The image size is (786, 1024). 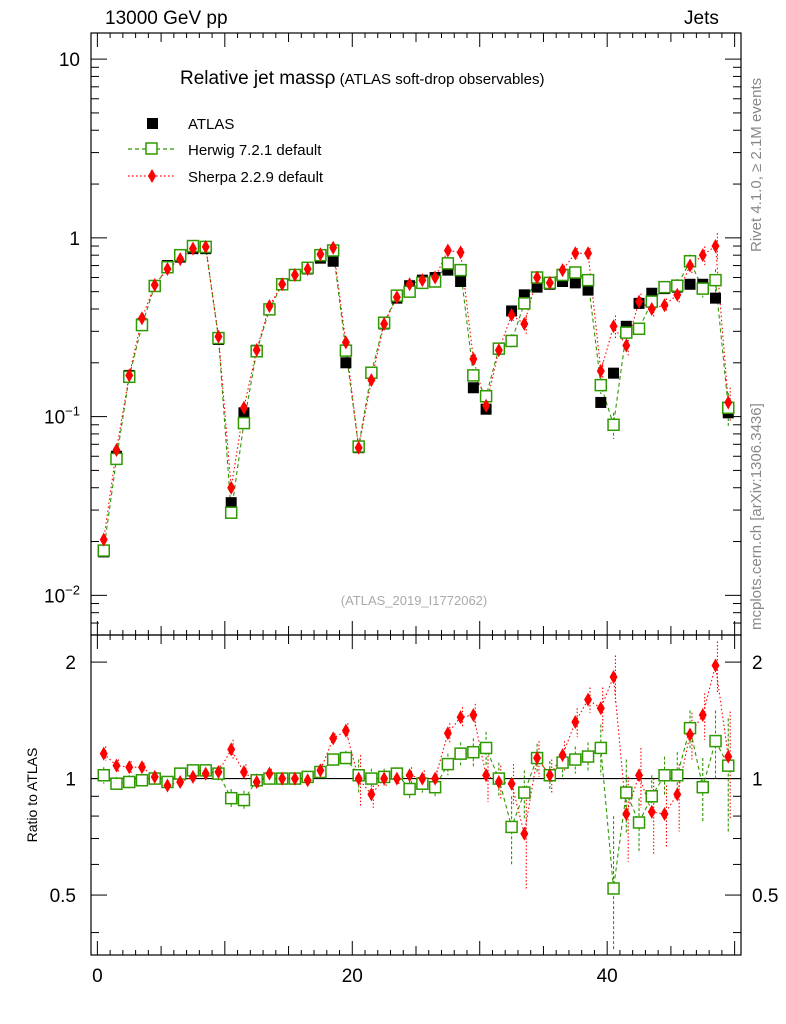 What do you see at coordinates (256, 177) in the screenshot?
I see `legend-sherpa-label: Sherpa 2.2.9 default` at bounding box center [256, 177].